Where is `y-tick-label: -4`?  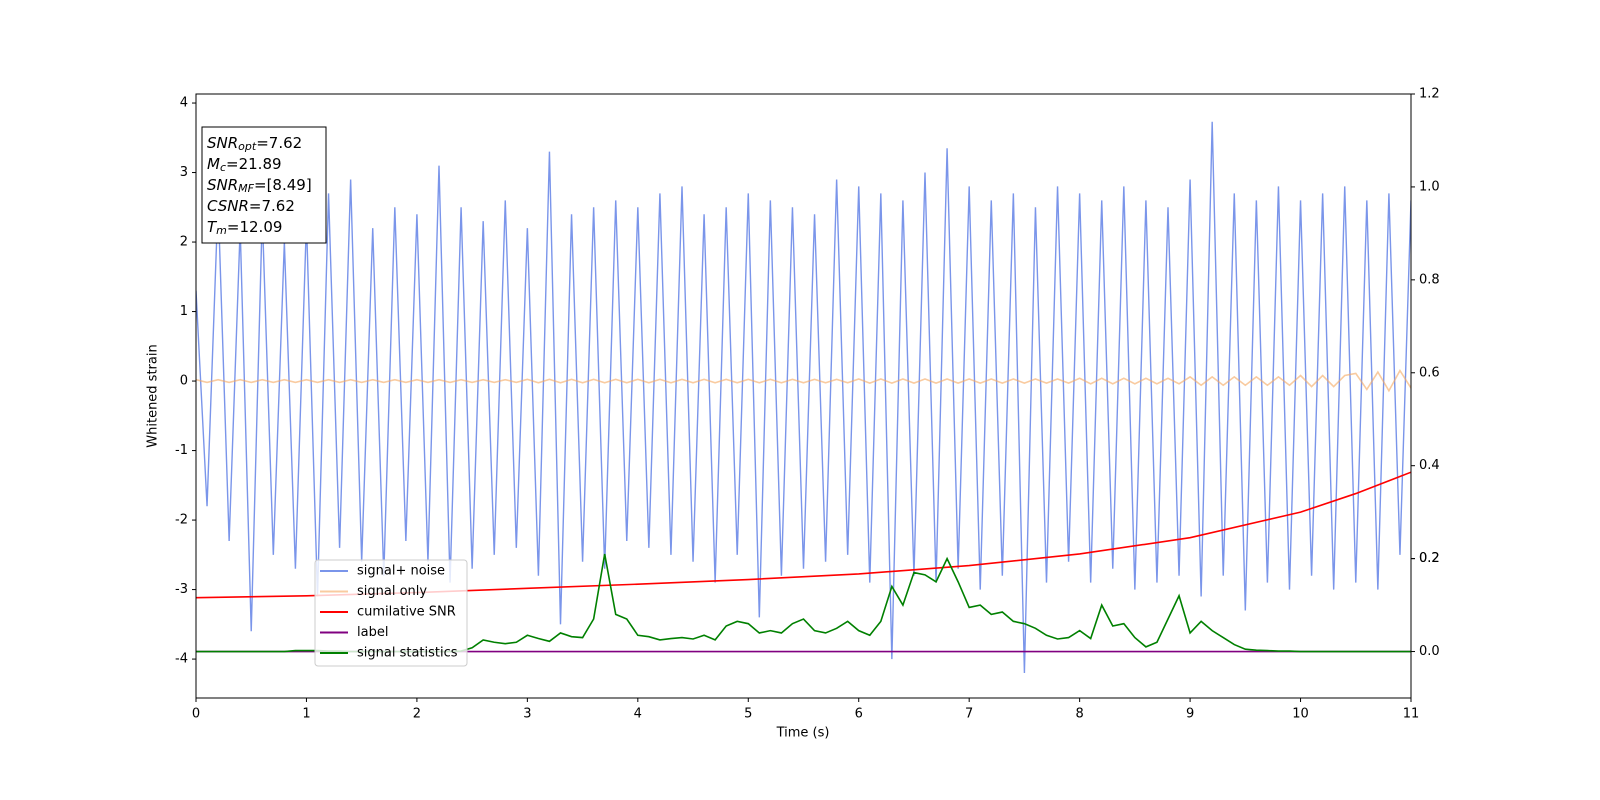 y-tick-label: -4 is located at coordinates (181, 659).